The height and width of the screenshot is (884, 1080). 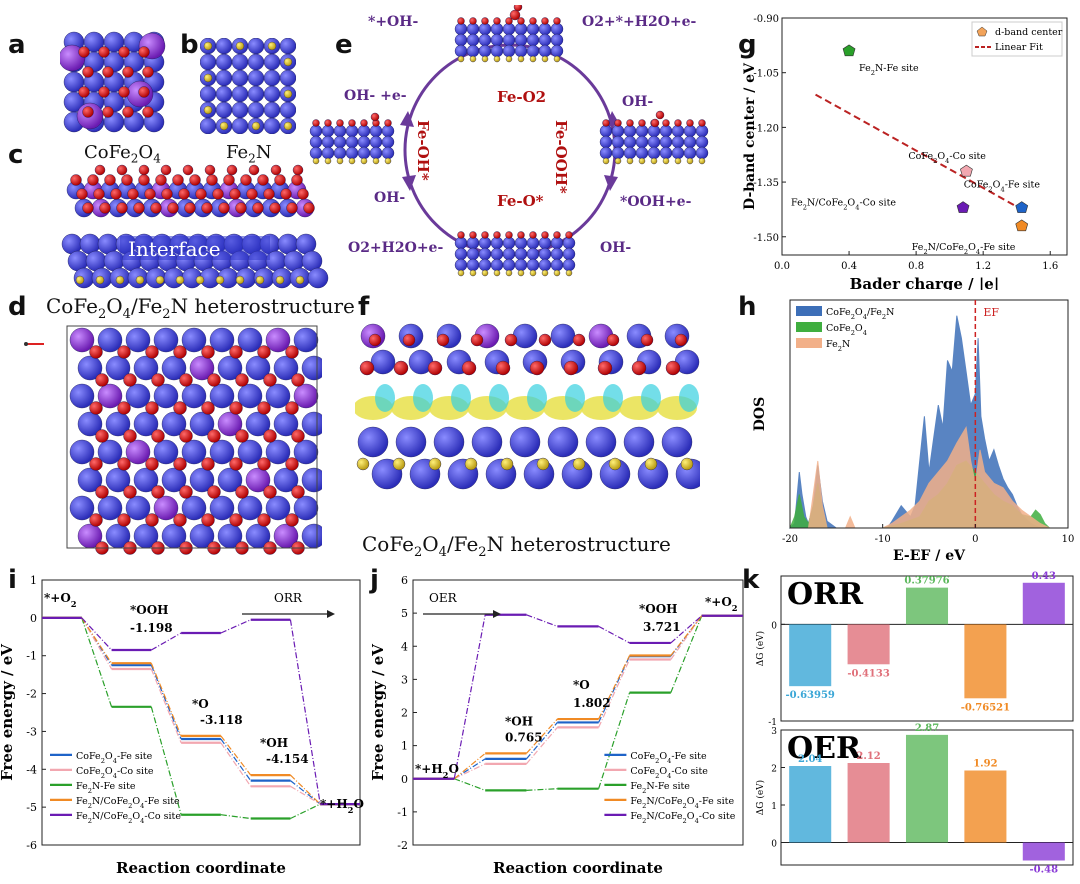 I want to click on legend-label: CoFe2O4-Fe site, so click(x=668, y=758).